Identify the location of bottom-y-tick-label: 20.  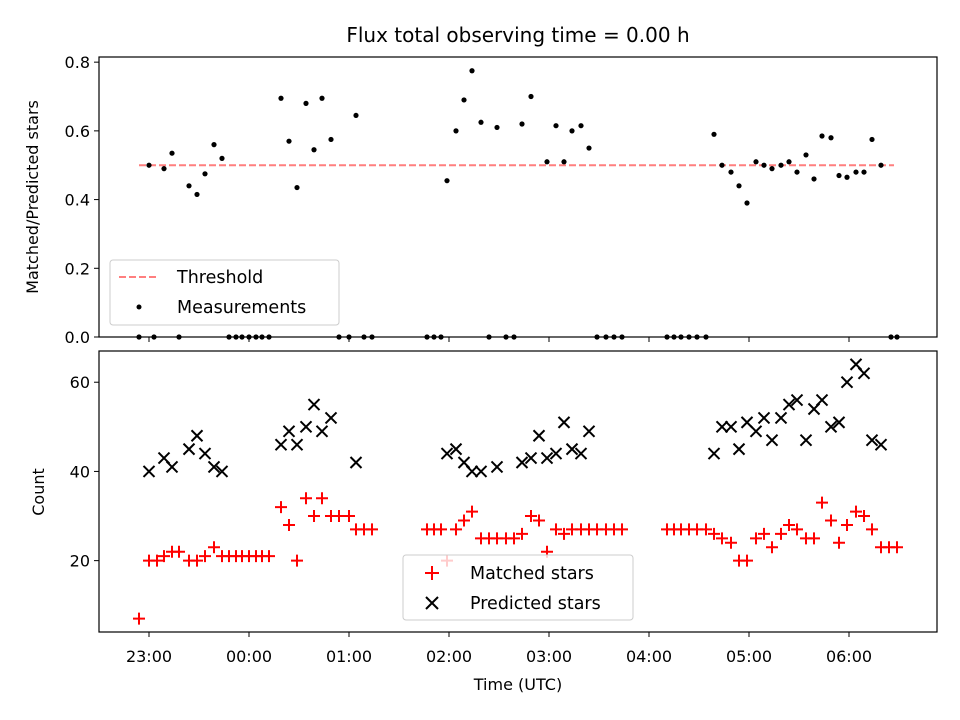
(80, 561).